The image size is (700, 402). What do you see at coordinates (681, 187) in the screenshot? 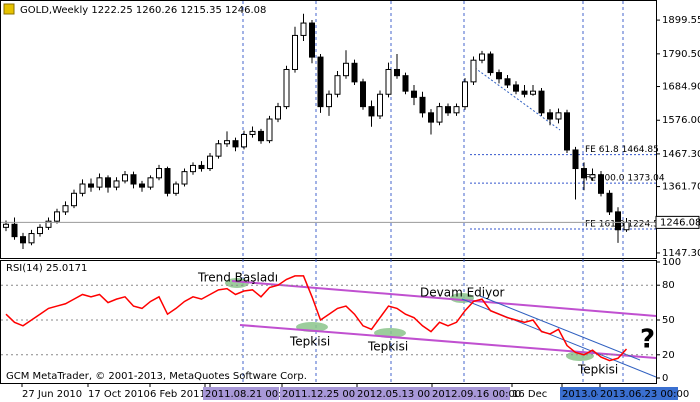
I see `y-tick-label: 1361.70` at bounding box center [681, 187].